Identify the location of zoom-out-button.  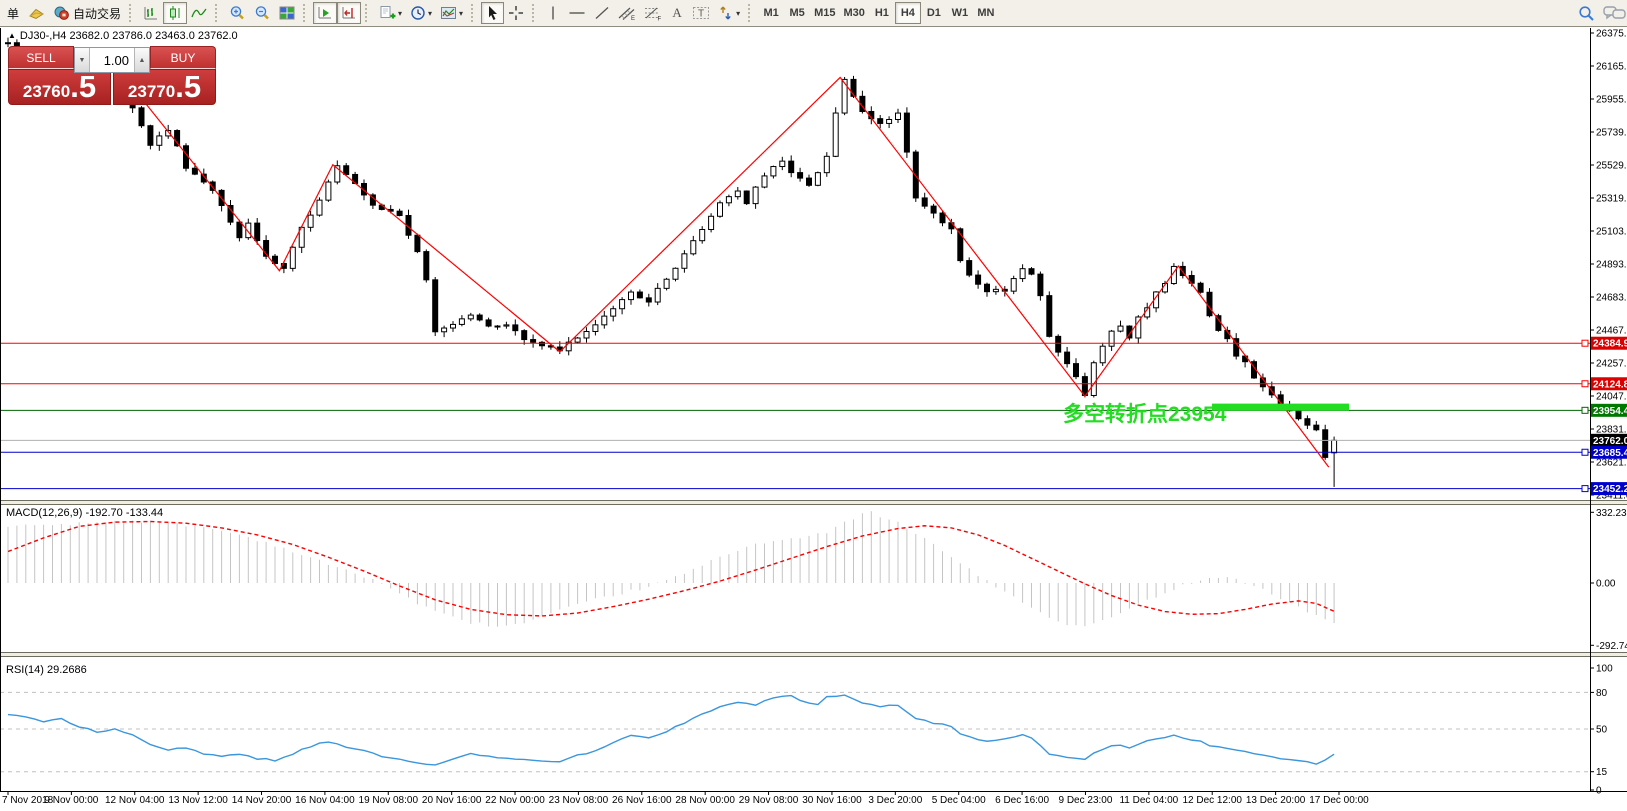
(262, 13).